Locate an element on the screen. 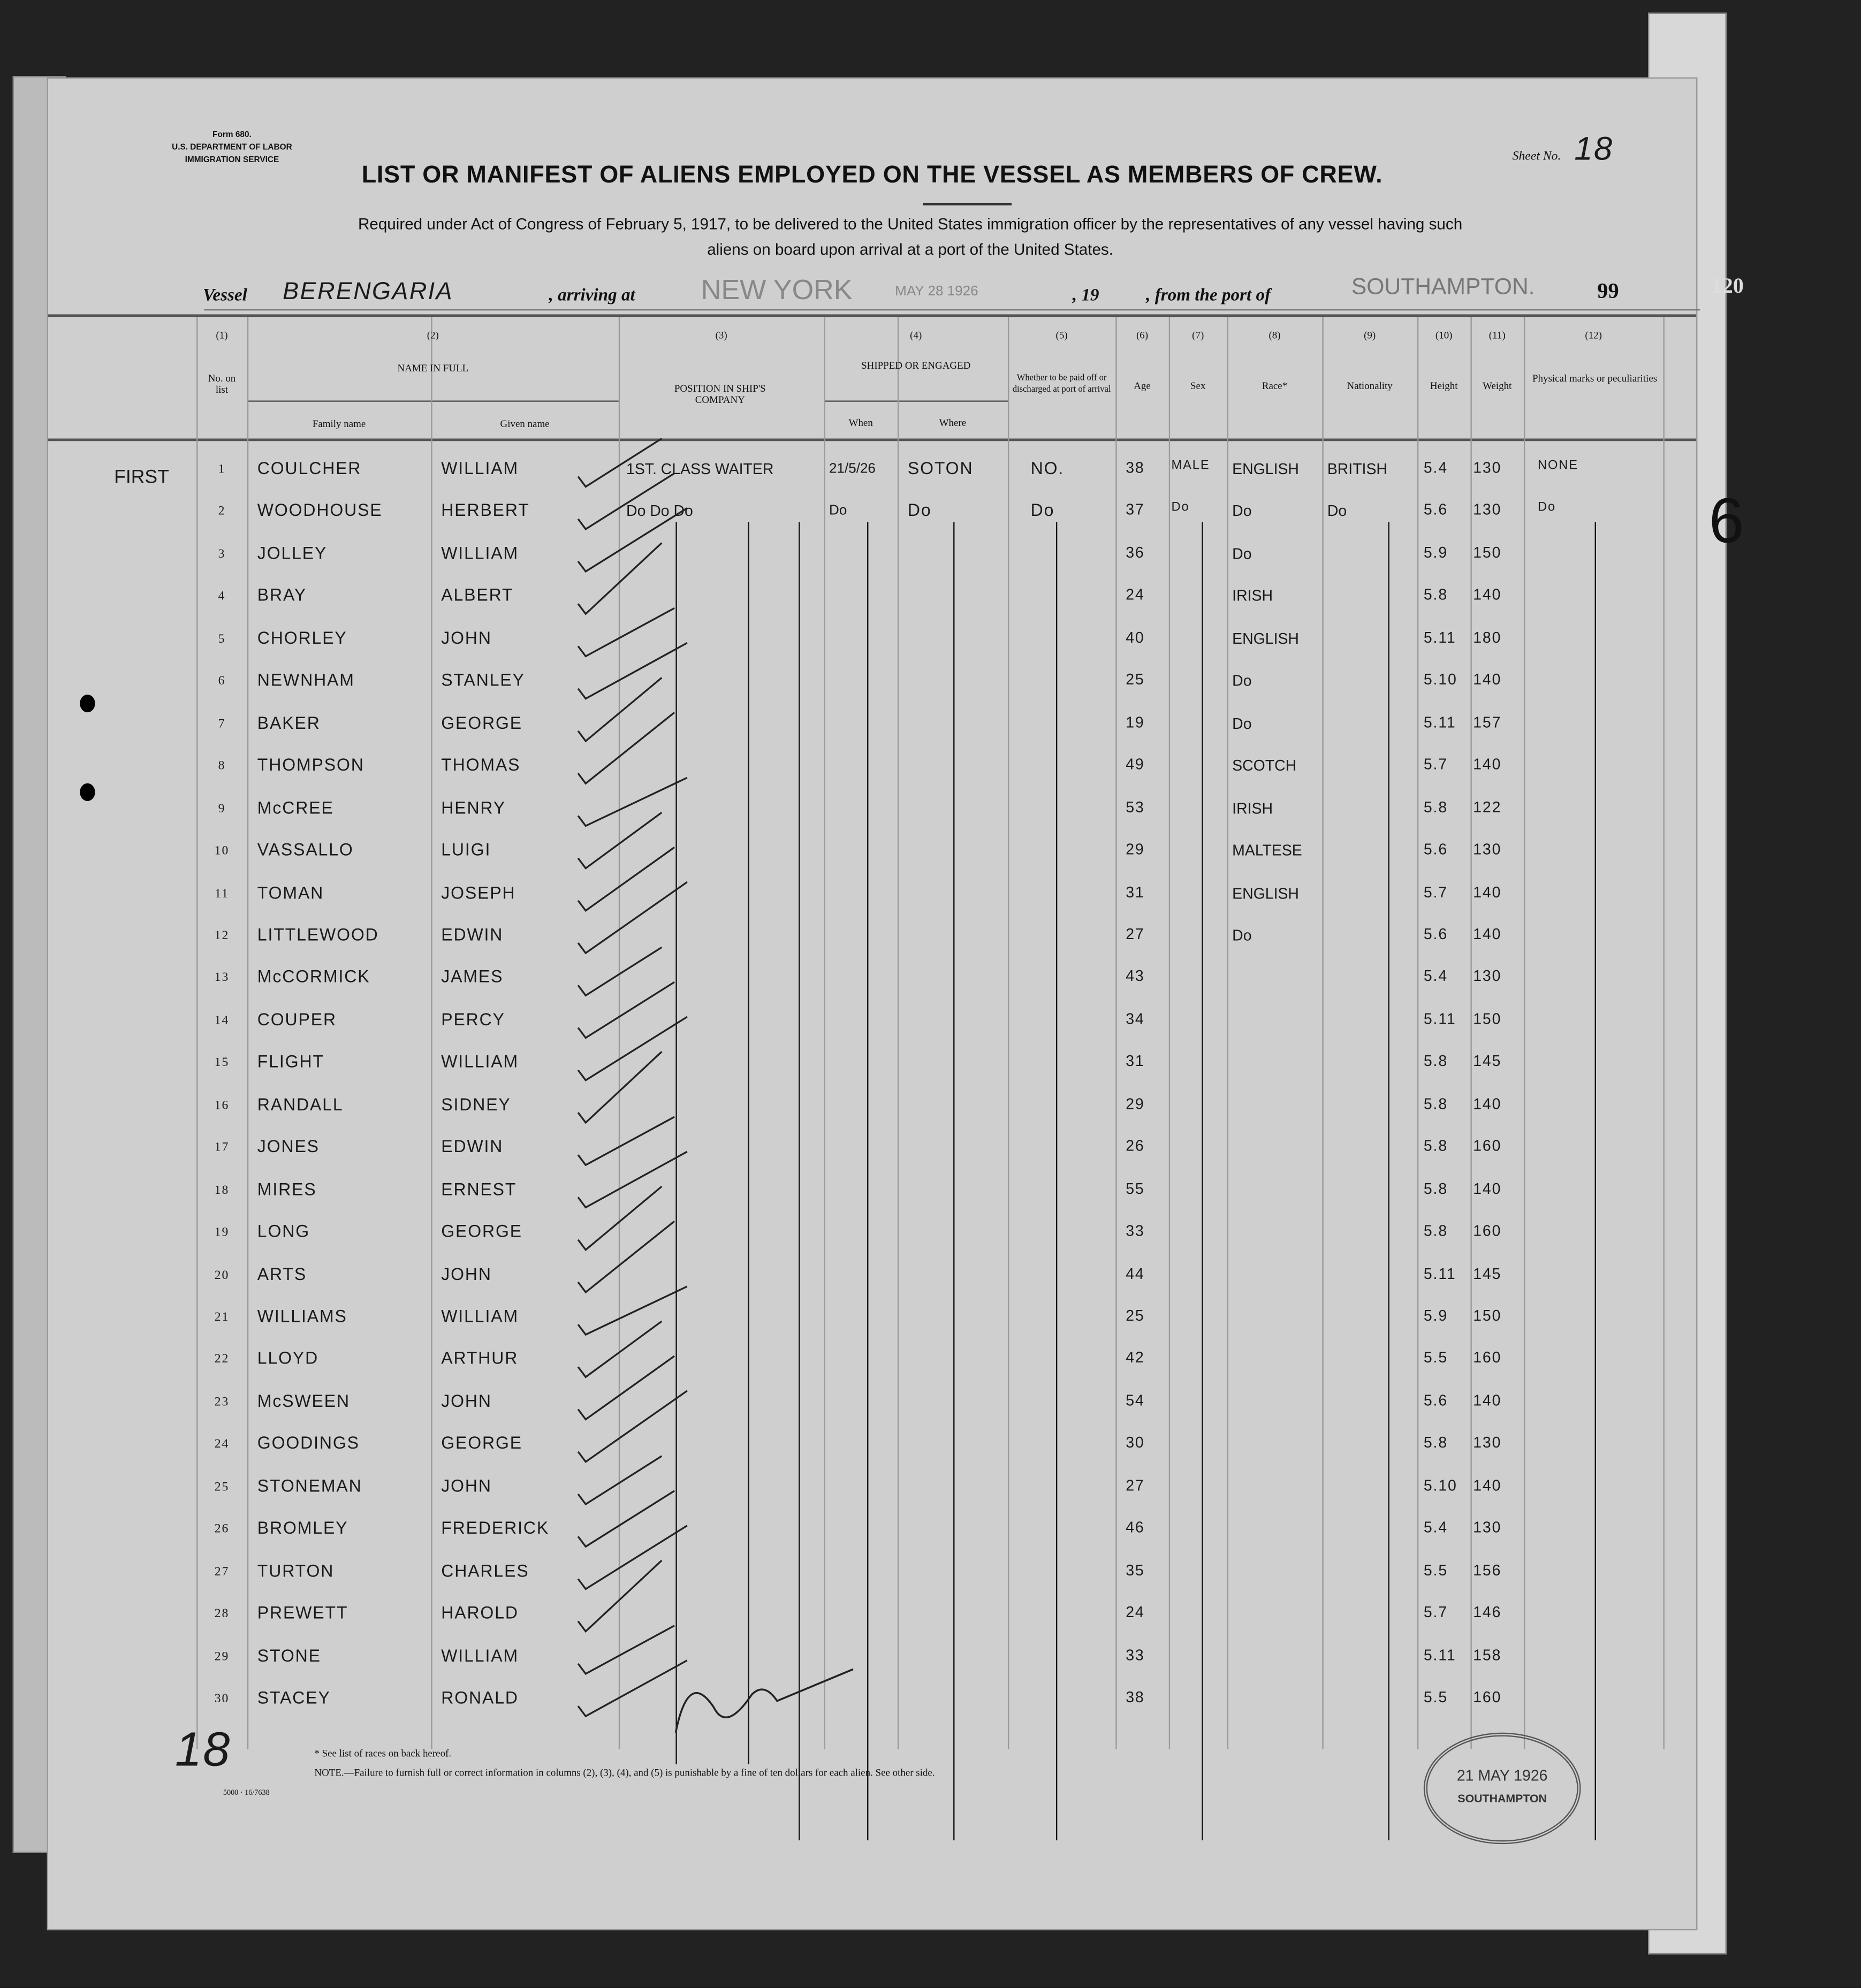  table-row: 27 TURTON CHARLES 35 5.5 156 is located at coordinates (872, 1580).